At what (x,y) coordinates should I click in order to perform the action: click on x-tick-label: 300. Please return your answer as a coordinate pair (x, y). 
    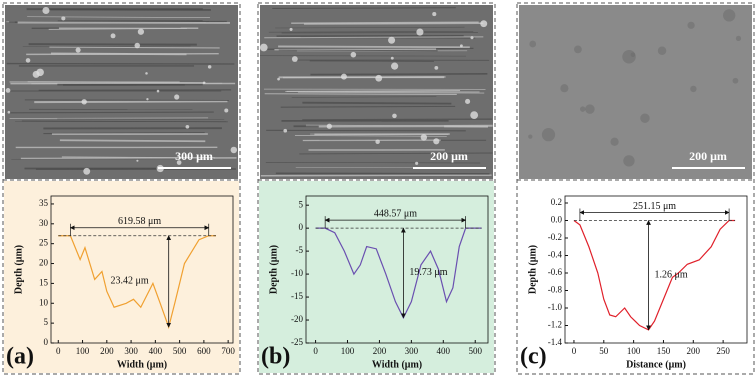
    Looking at the image, I should click on (131, 351).